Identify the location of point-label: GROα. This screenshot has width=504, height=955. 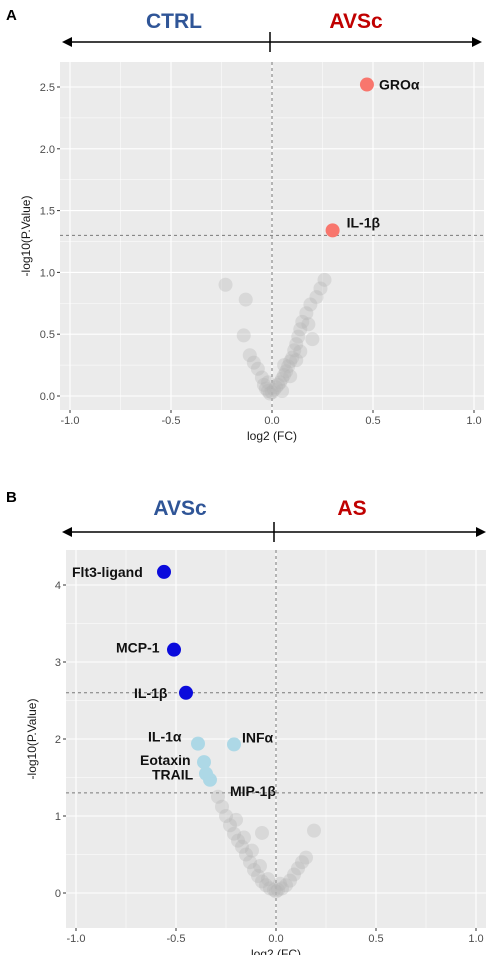
(399, 85).